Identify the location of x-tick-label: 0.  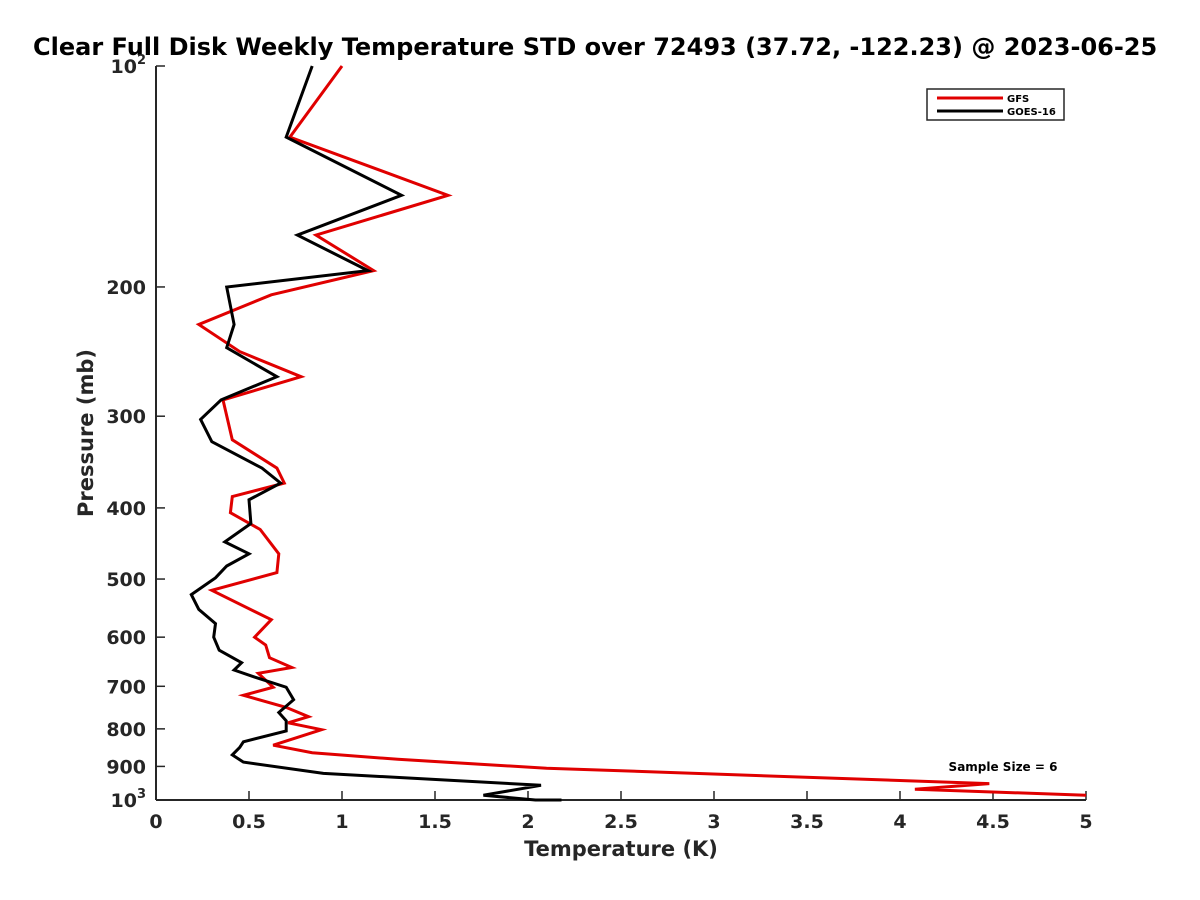
(155, 822).